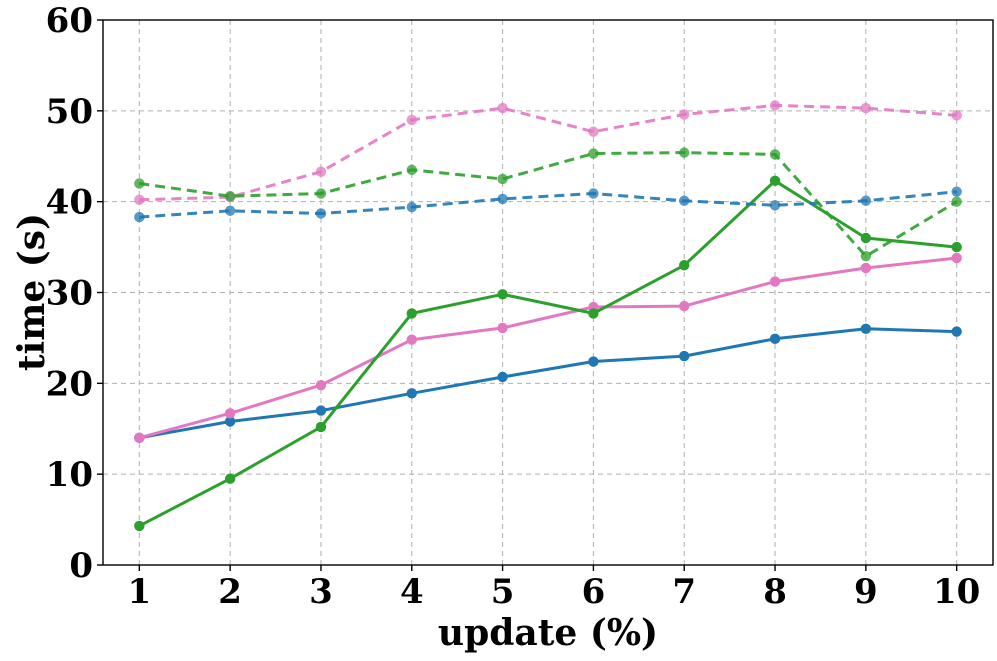 The height and width of the screenshot is (661, 997). I want to click on y-tick-label: 10, so click(69, 475).